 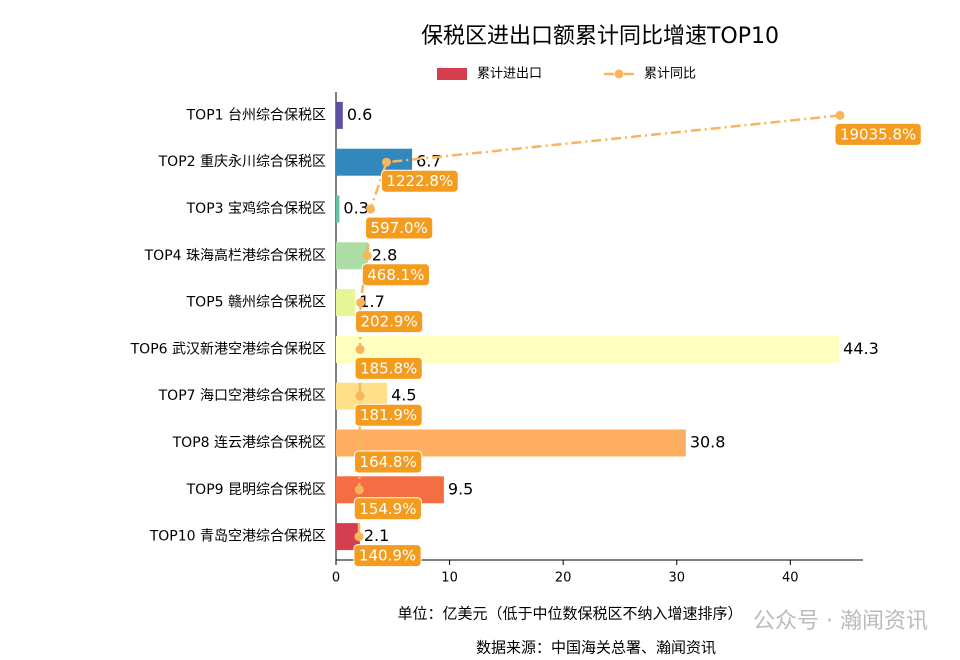 What do you see at coordinates (228, 349) in the screenshot?
I see `y-tick-label: TOP6 武汉新港空港综合保税区` at bounding box center [228, 349].